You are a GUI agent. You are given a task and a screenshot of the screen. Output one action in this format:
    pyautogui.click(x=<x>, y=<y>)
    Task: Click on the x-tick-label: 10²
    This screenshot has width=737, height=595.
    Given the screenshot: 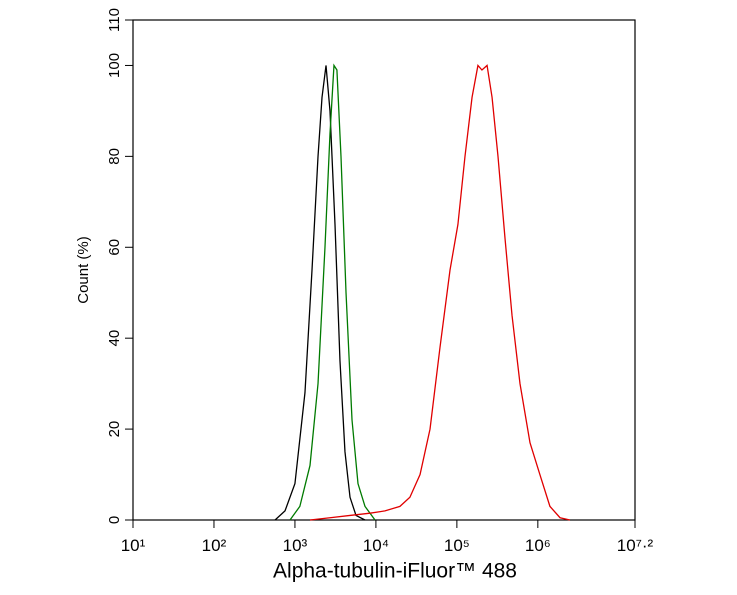 What is the action you would take?
    pyautogui.click(x=214, y=545)
    